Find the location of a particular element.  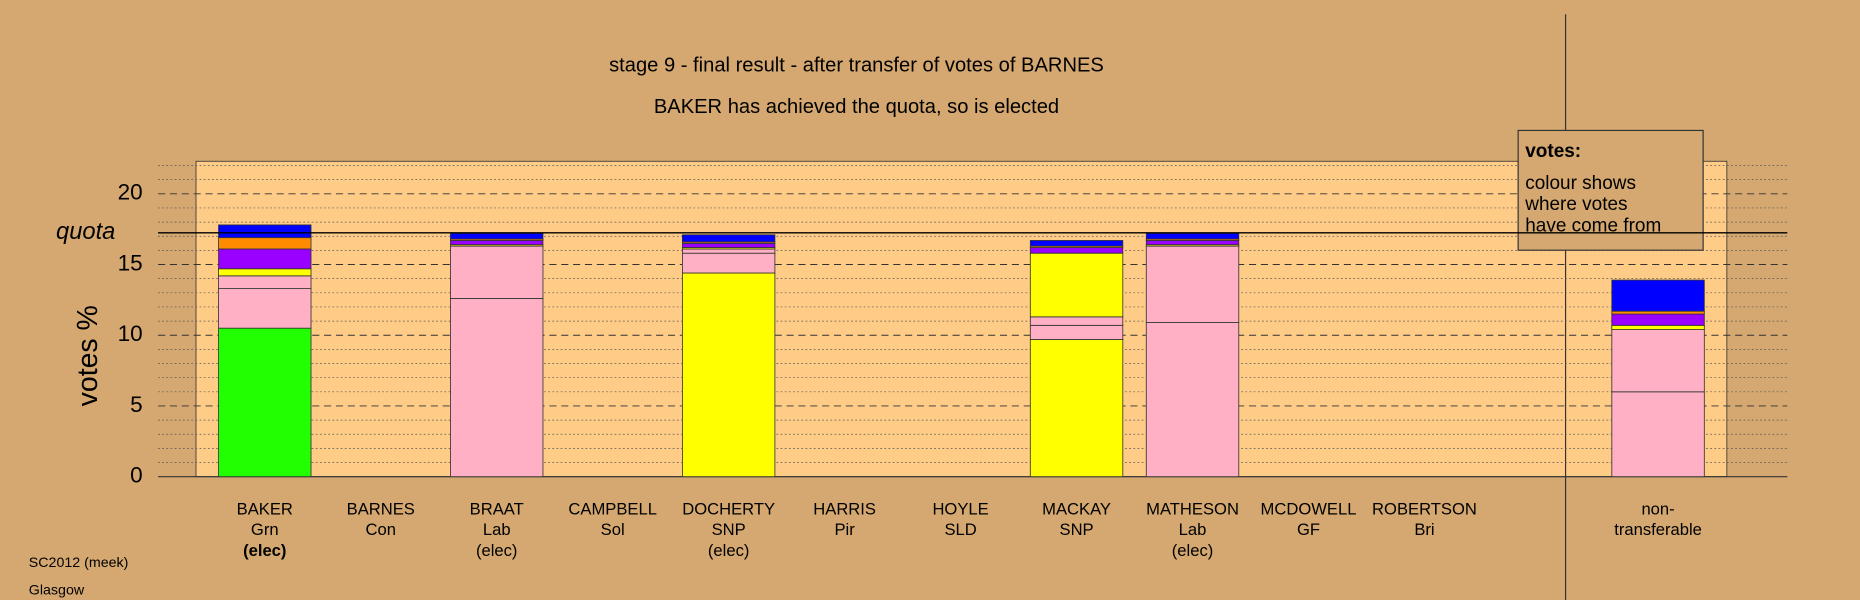

y-tick-label: 20 is located at coordinates (130, 192).